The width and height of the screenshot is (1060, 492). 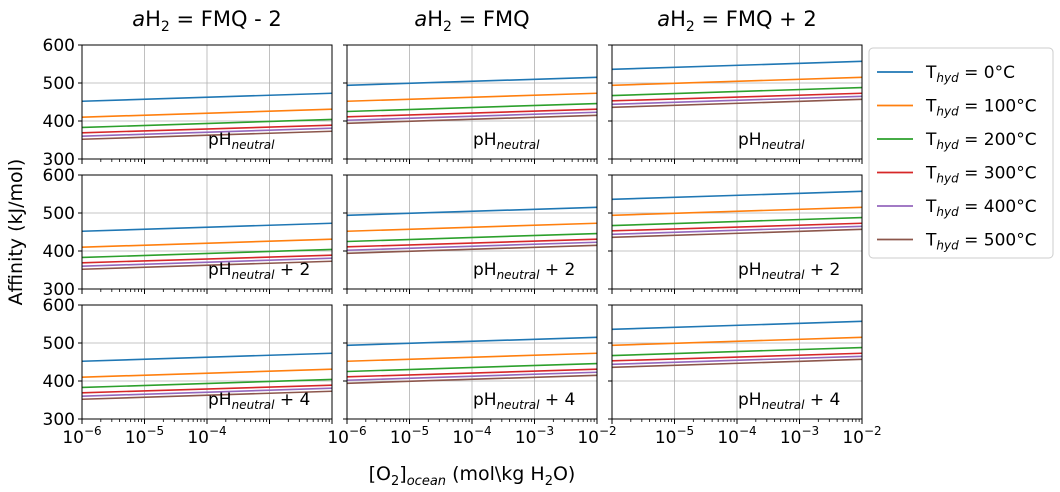 What do you see at coordinates (16, 232) in the screenshot?
I see `y-axis-label: Affinity (kJ/mol)` at bounding box center [16, 232].